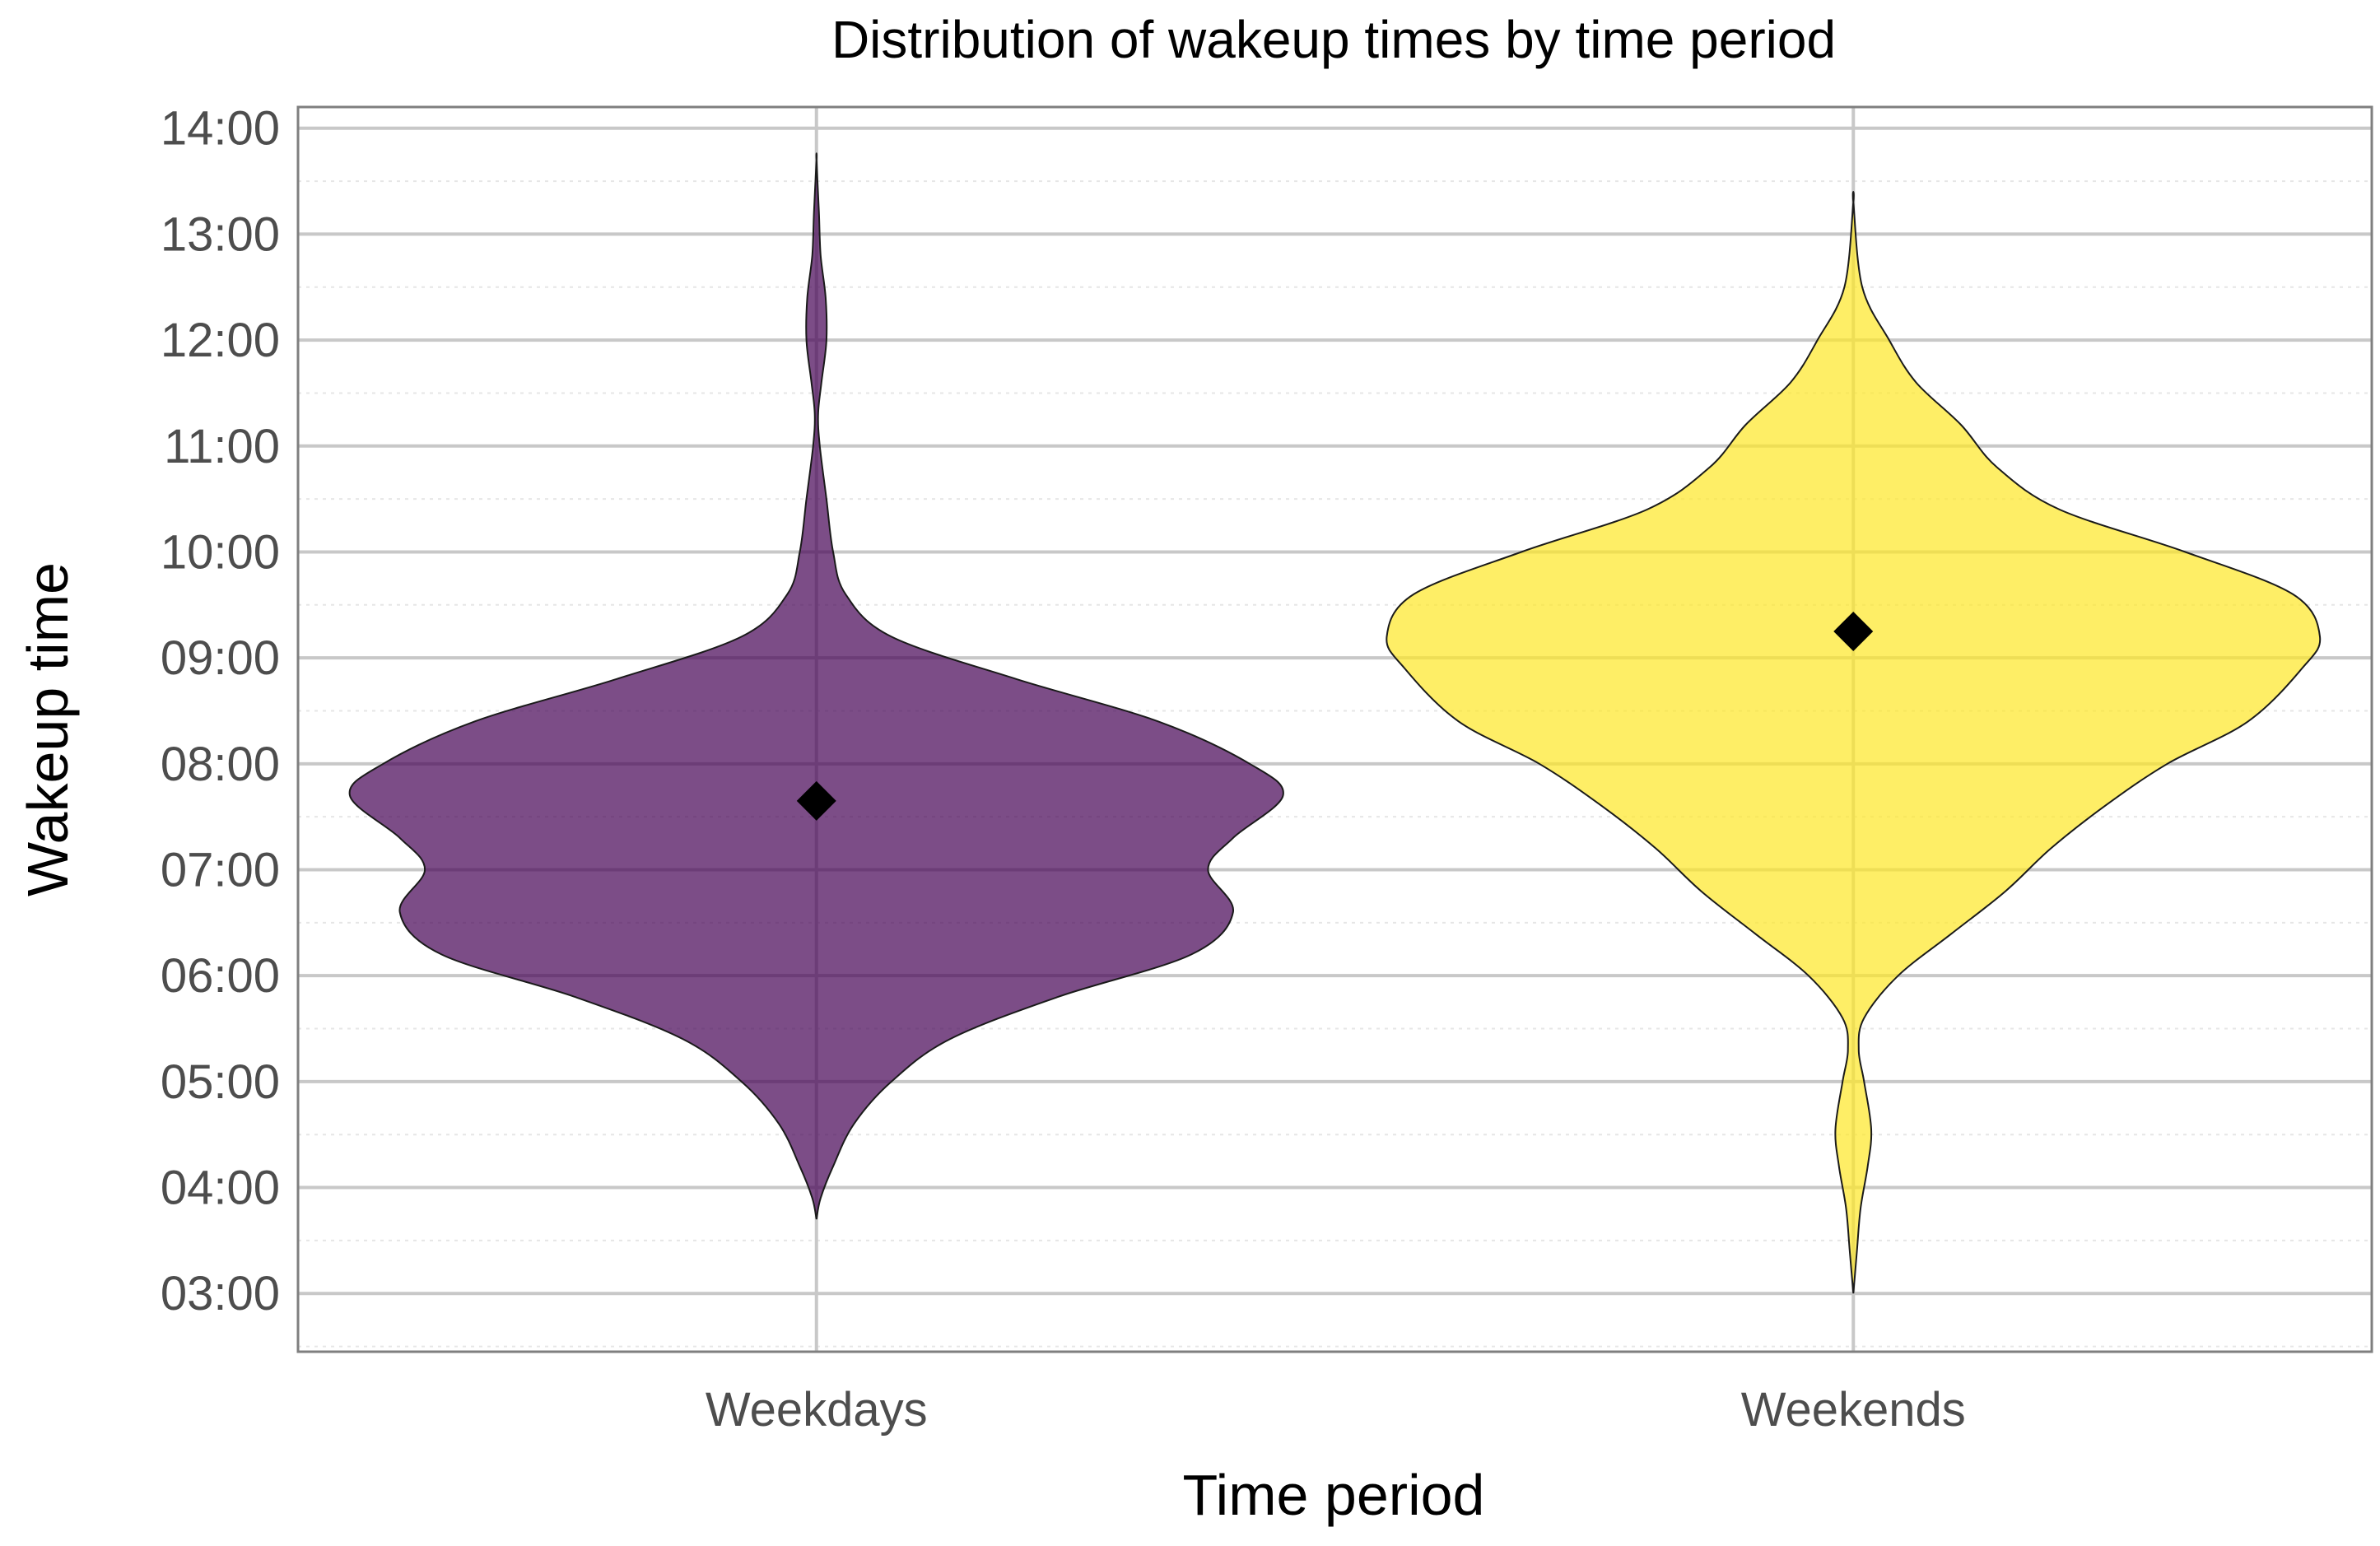 The height and width of the screenshot is (1546, 2380). Describe the element at coordinates (816, 800) in the screenshot. I see `mean-marker-weekdays` at that location.